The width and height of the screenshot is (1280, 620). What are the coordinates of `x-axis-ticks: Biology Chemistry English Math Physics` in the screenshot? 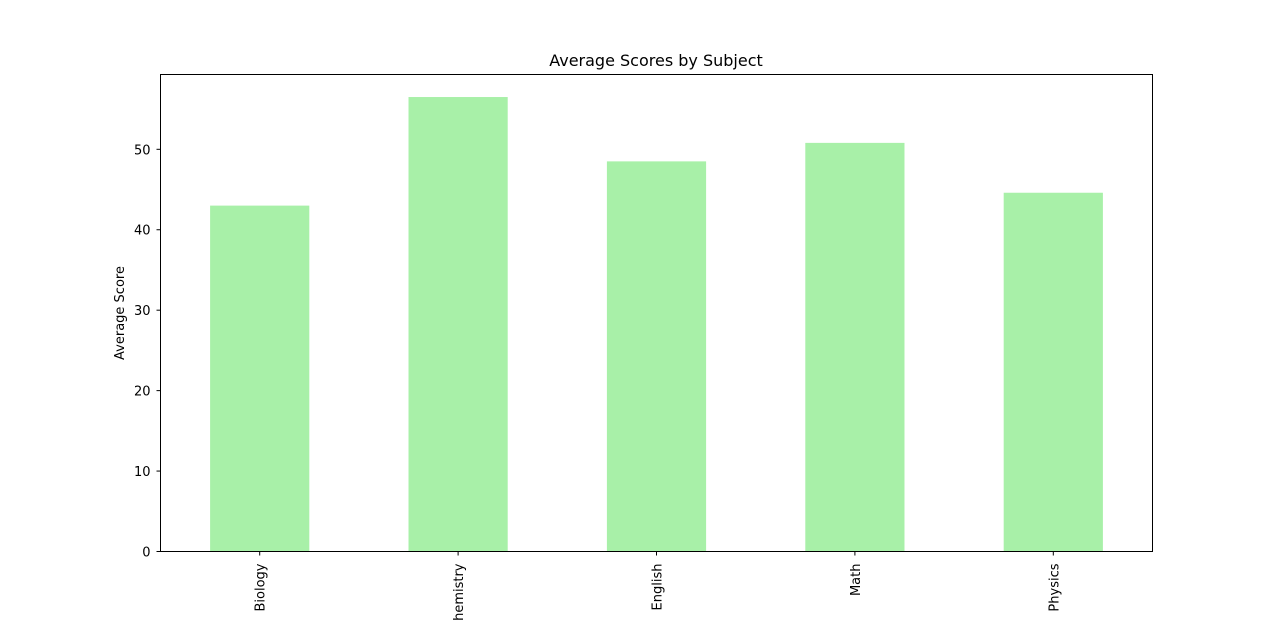 It's located at (658, 585).